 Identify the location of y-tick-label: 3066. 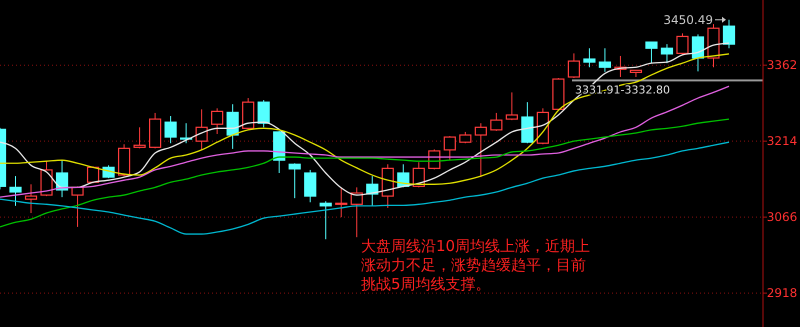
(782, 217).